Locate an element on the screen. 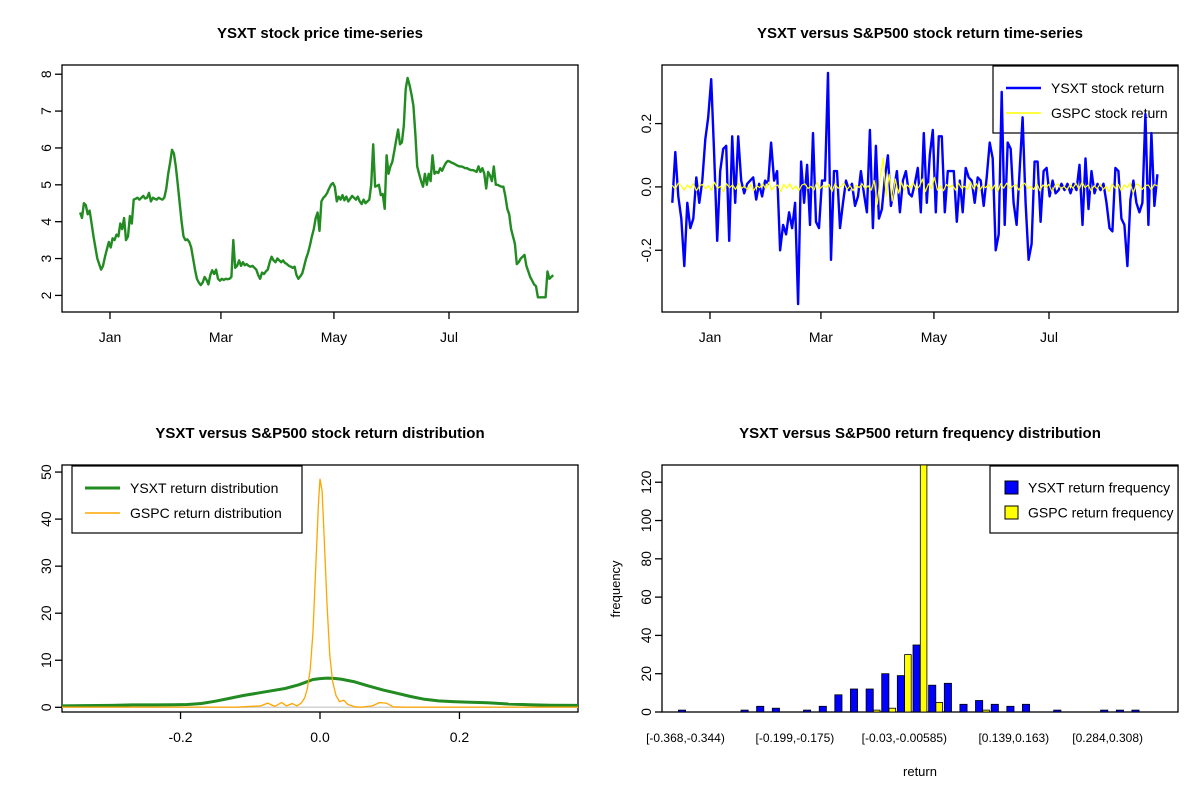 This screenshot has height=800, width=1200. y-tick-label: 10 is located at coordinates (46, 660).